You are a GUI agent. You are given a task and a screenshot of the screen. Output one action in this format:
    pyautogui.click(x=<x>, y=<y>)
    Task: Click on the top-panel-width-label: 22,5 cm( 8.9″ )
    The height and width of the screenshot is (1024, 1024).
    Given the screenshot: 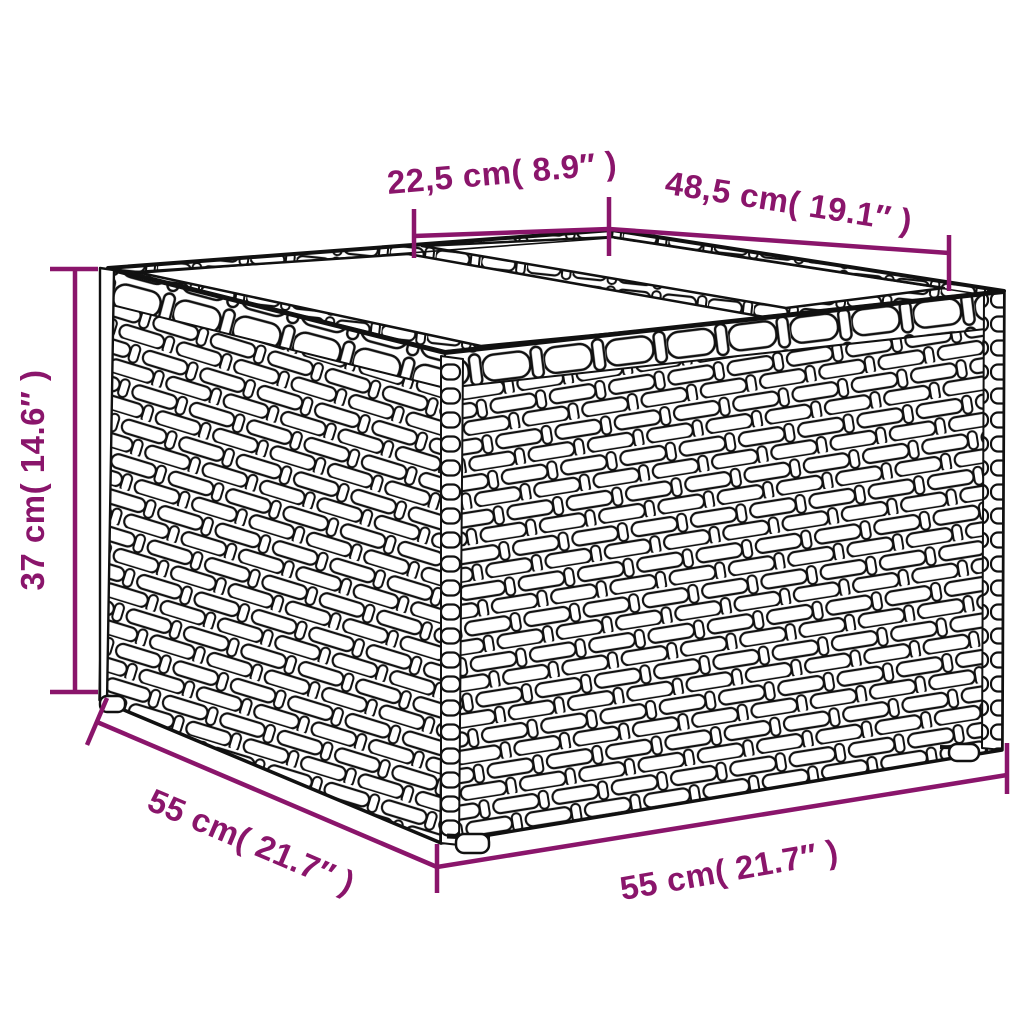 What is the action you would take?
    pyautogui.click(x=502, y=172)
    